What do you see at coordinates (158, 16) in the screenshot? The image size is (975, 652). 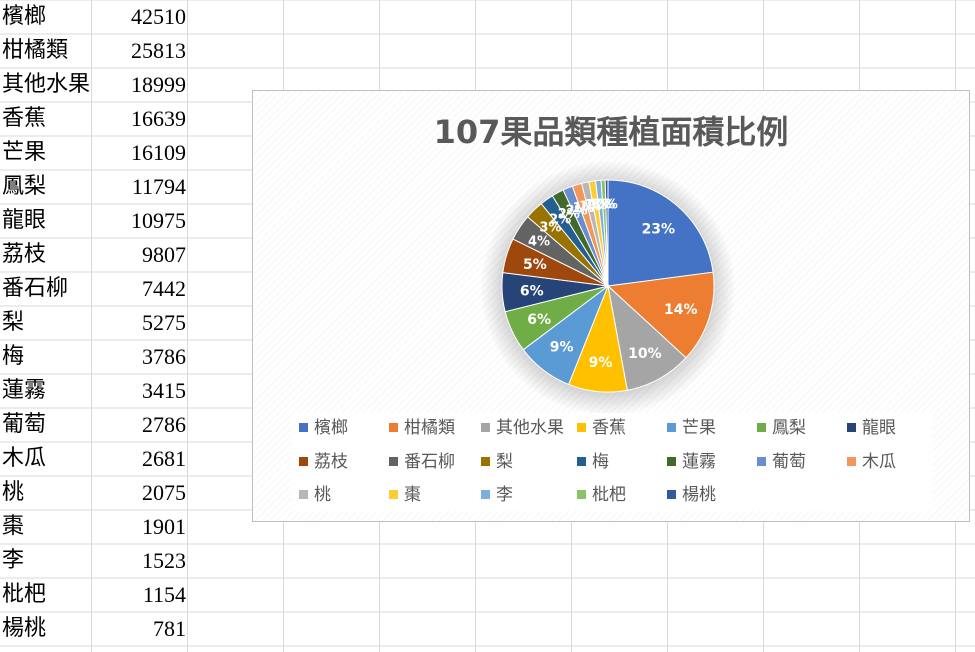 I see `cell-area-value: 42510` at bounding box center [158, 16].